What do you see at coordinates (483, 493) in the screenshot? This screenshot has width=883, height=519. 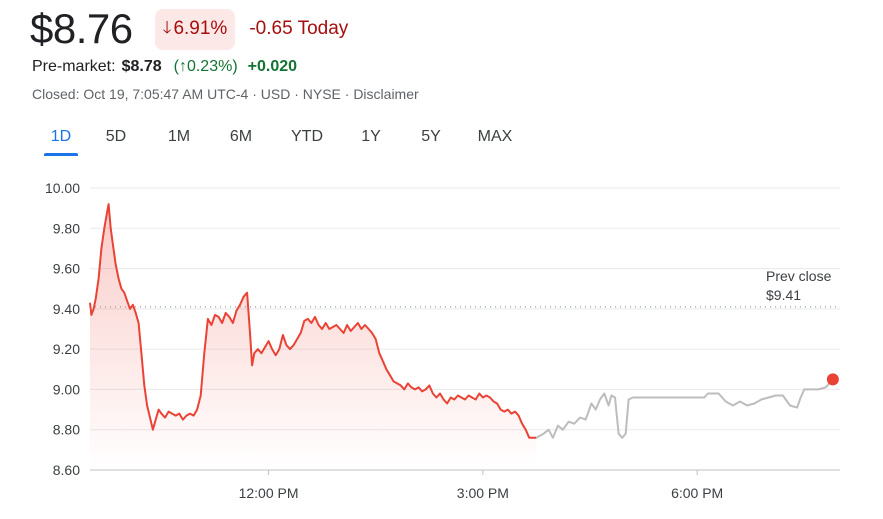 I see `x-tick-label: 3:00 PM` at bounding box center [483, 493].